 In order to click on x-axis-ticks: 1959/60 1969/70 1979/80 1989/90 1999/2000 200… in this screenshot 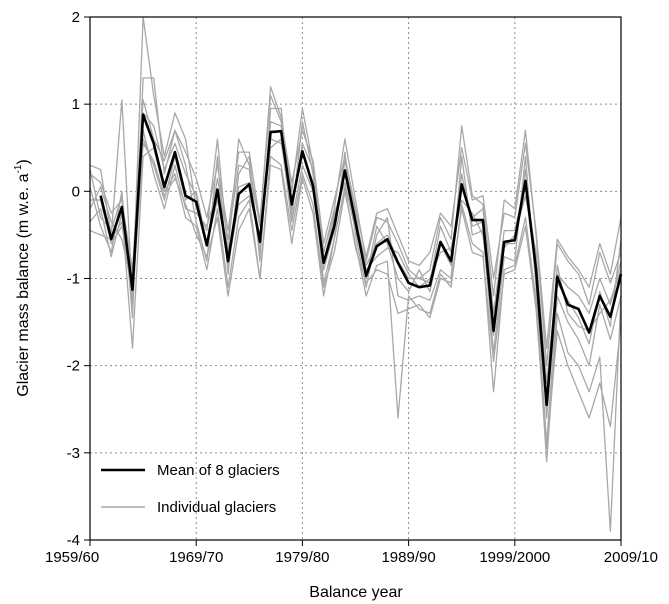, I will do `click(351, 553)`.